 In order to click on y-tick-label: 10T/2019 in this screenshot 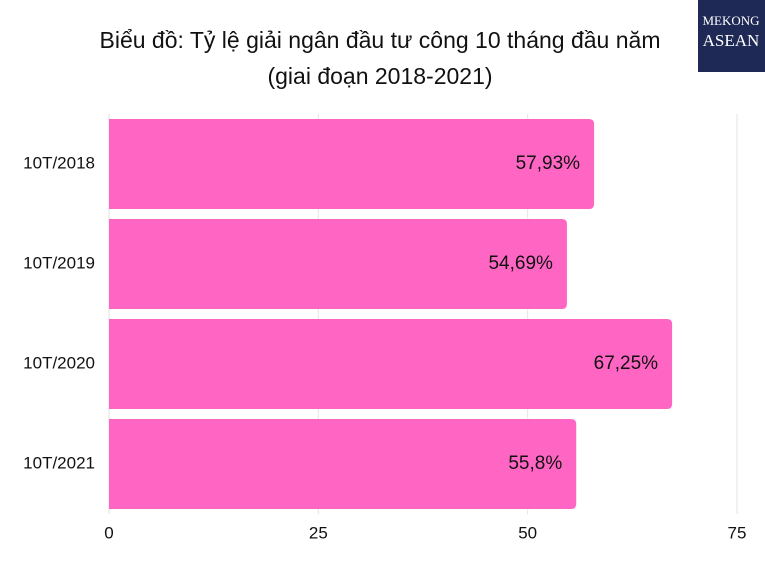, I will do `click(59, 262)`.